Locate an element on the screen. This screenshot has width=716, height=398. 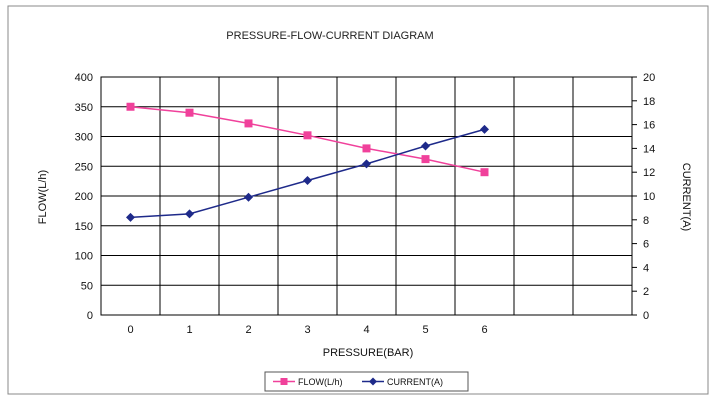
x-tick-label: 6 is located at coordinates (484, 330).